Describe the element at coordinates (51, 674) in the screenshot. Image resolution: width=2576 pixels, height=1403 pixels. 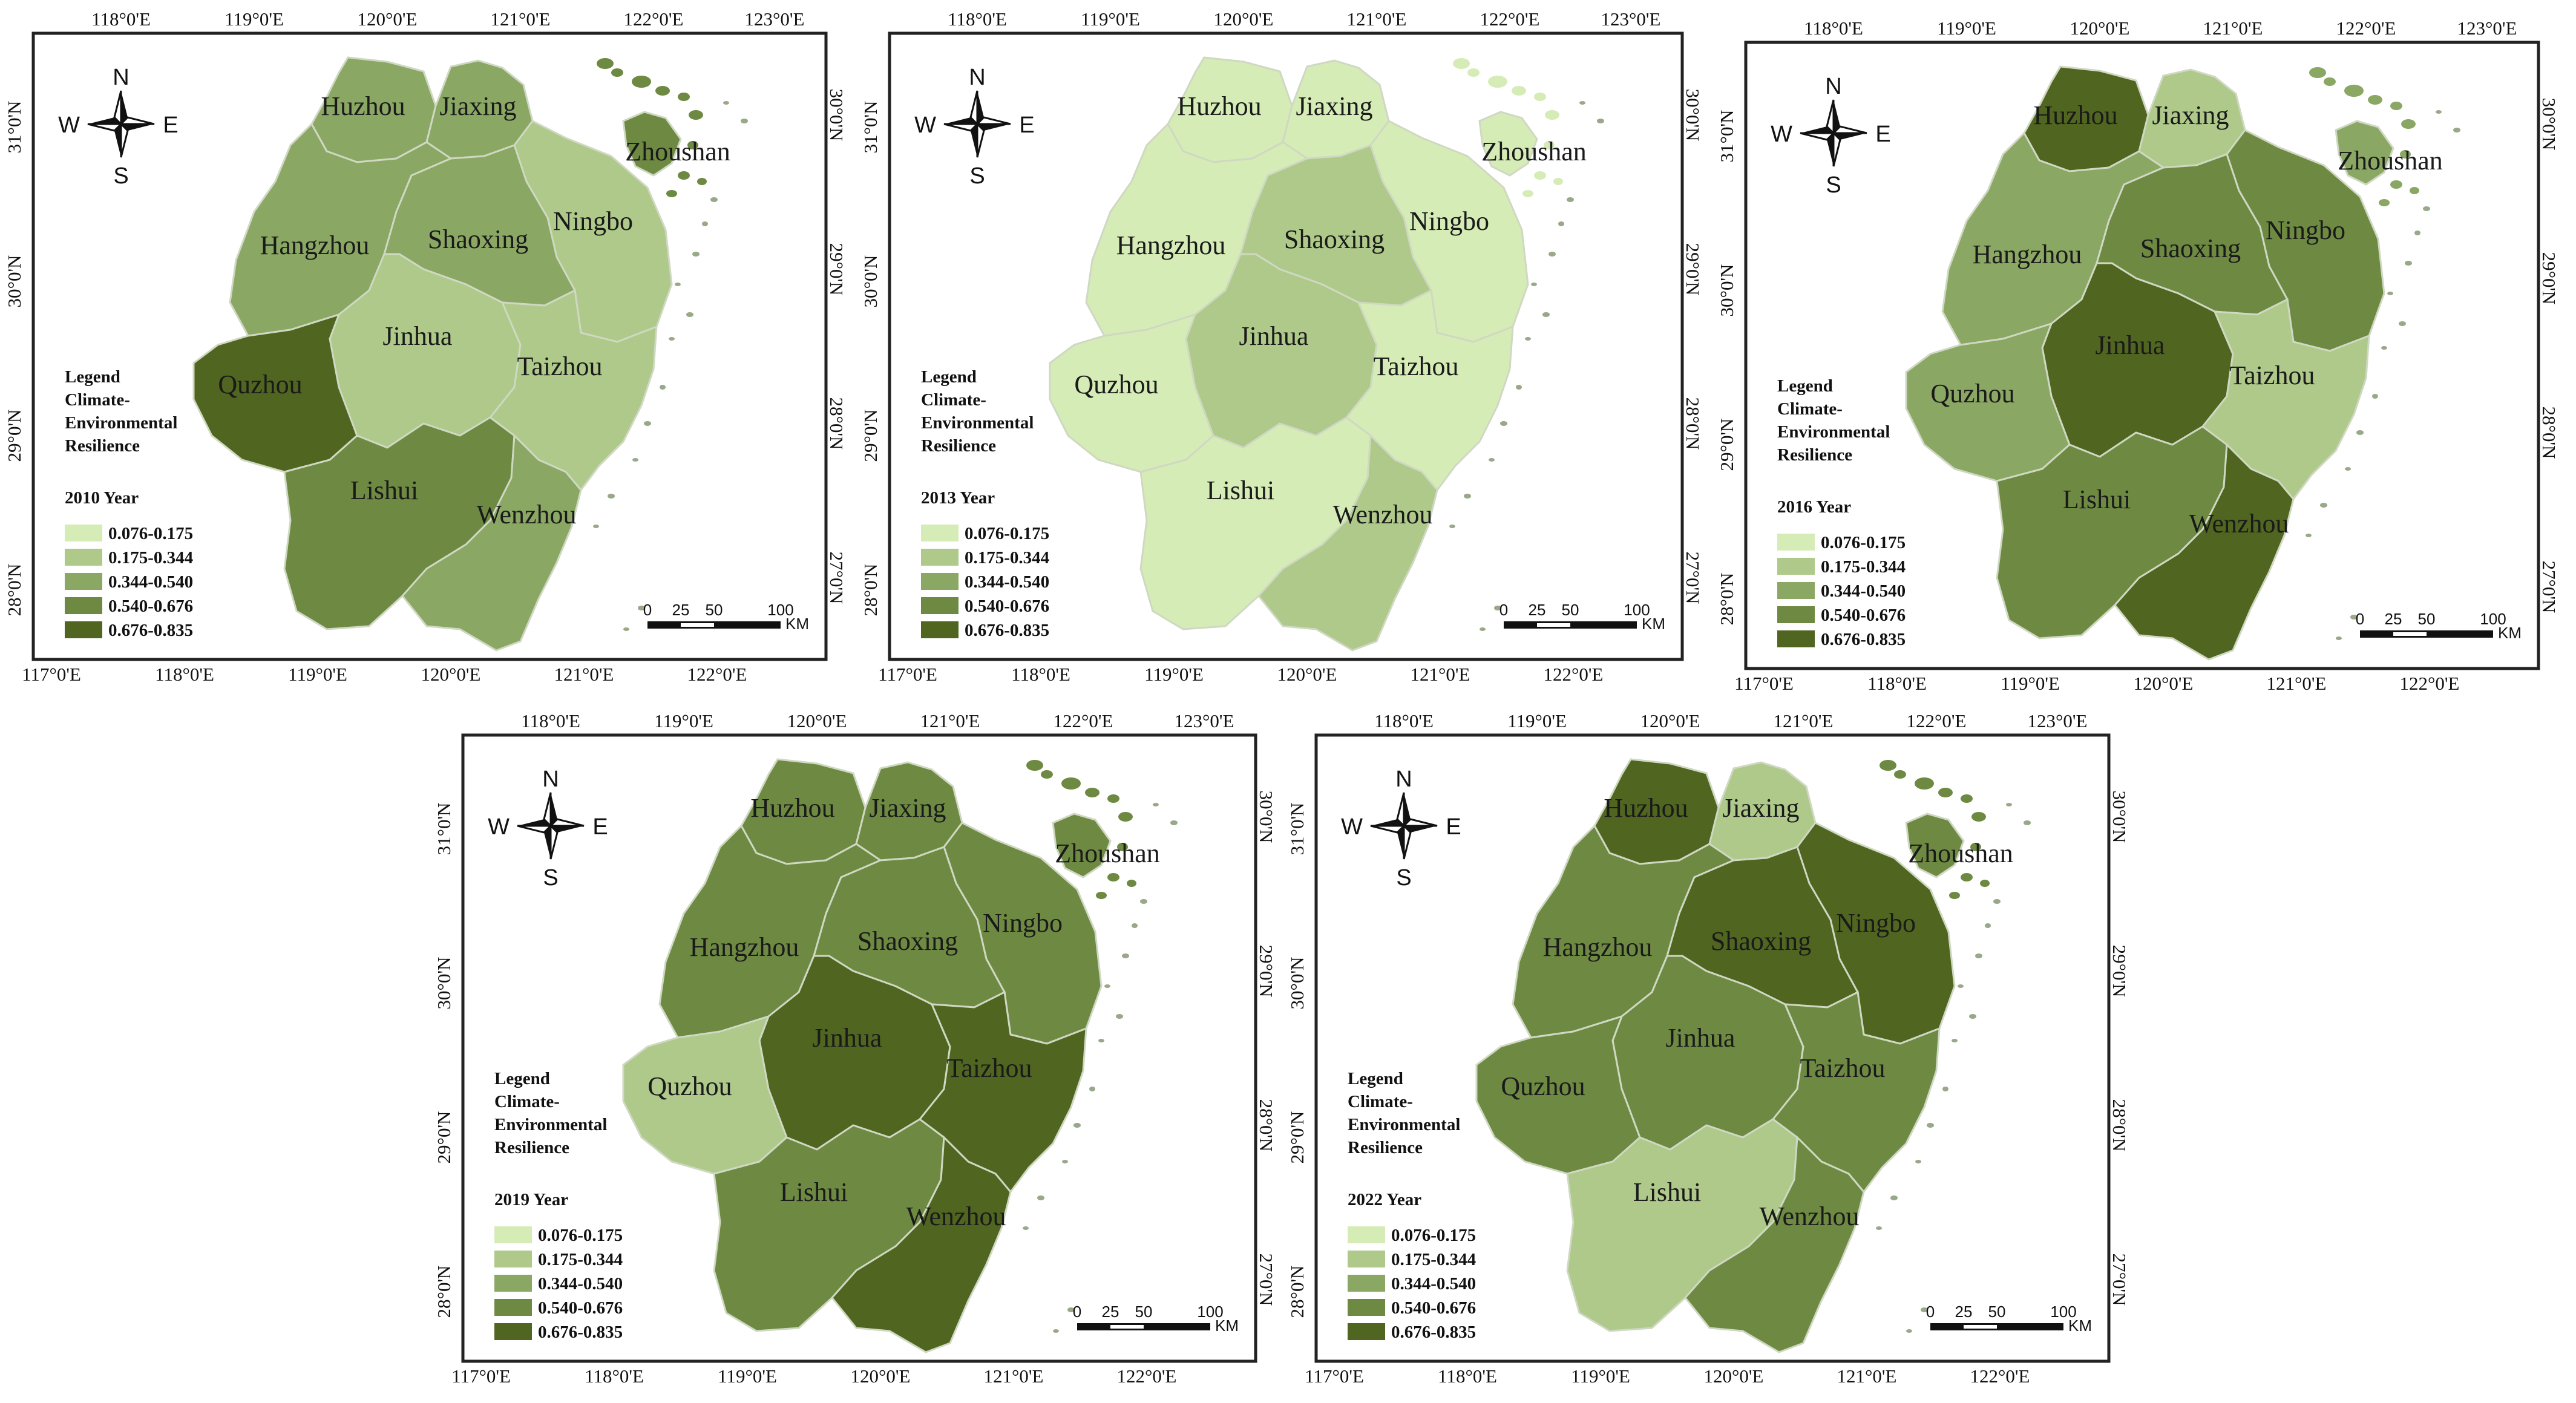
I see `lon-tick-bottom: 117°0'E` at that location.